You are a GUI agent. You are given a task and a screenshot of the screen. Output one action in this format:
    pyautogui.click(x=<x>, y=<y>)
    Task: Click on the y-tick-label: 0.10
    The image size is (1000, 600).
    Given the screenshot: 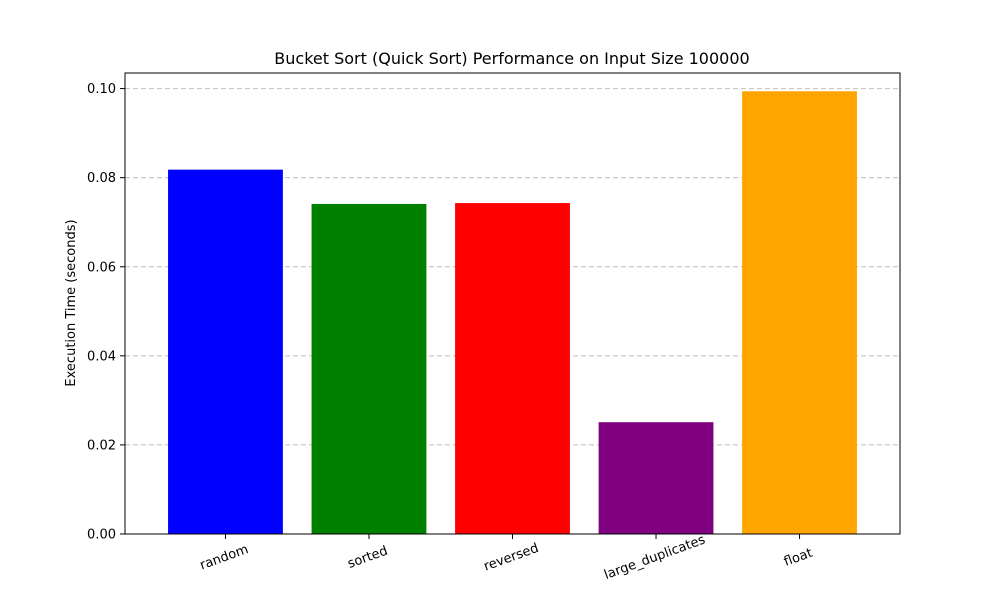 What is the action you would take?
    pyautogui.click(x=101, y=89)
    